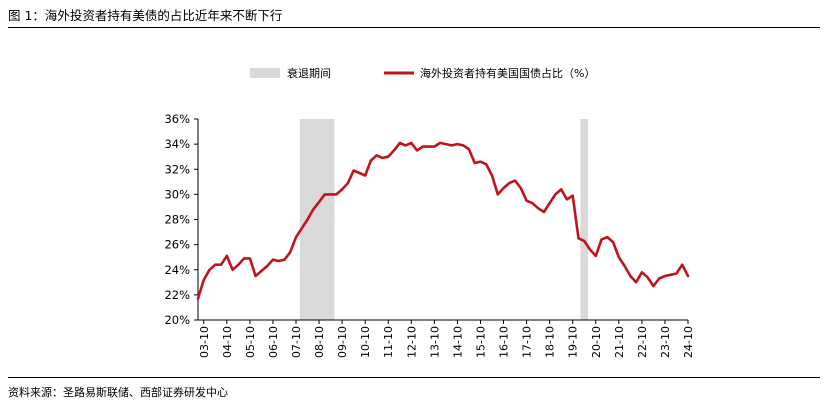 This screenshot has width=840, height=409. What do you see at coordinates (177, 245) in the screenshot?
I see `y-tick-label: 26%` at bounding box center [177, 245].